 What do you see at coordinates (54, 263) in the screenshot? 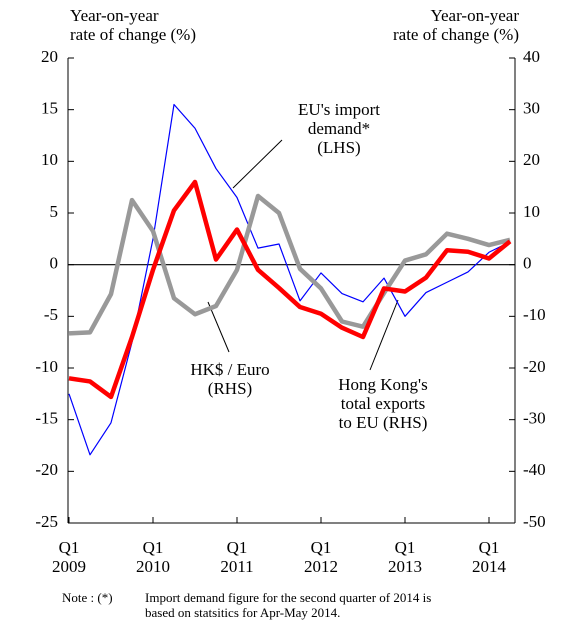
I see `y-tick-label: 0` at bounding box center [54, 263].